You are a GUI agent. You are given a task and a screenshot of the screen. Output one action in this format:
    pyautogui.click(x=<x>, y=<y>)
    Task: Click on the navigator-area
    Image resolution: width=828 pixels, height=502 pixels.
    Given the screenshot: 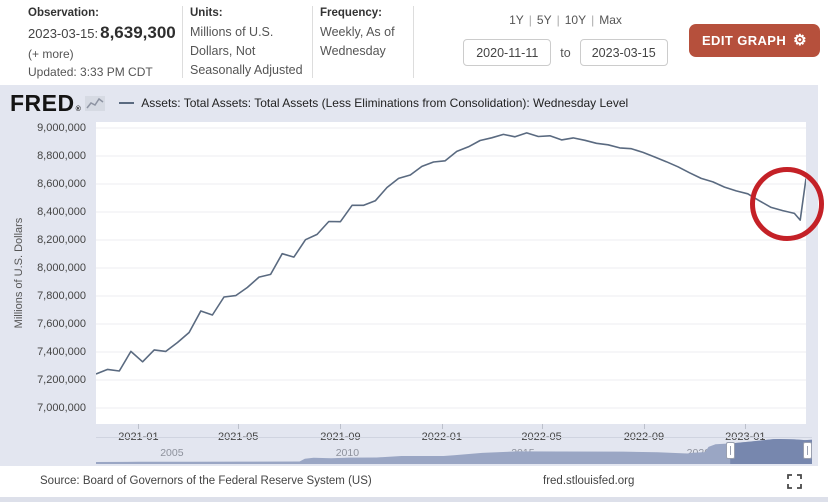 What is the action you would take?
    pyautogui.click(x=454, y=451)
    